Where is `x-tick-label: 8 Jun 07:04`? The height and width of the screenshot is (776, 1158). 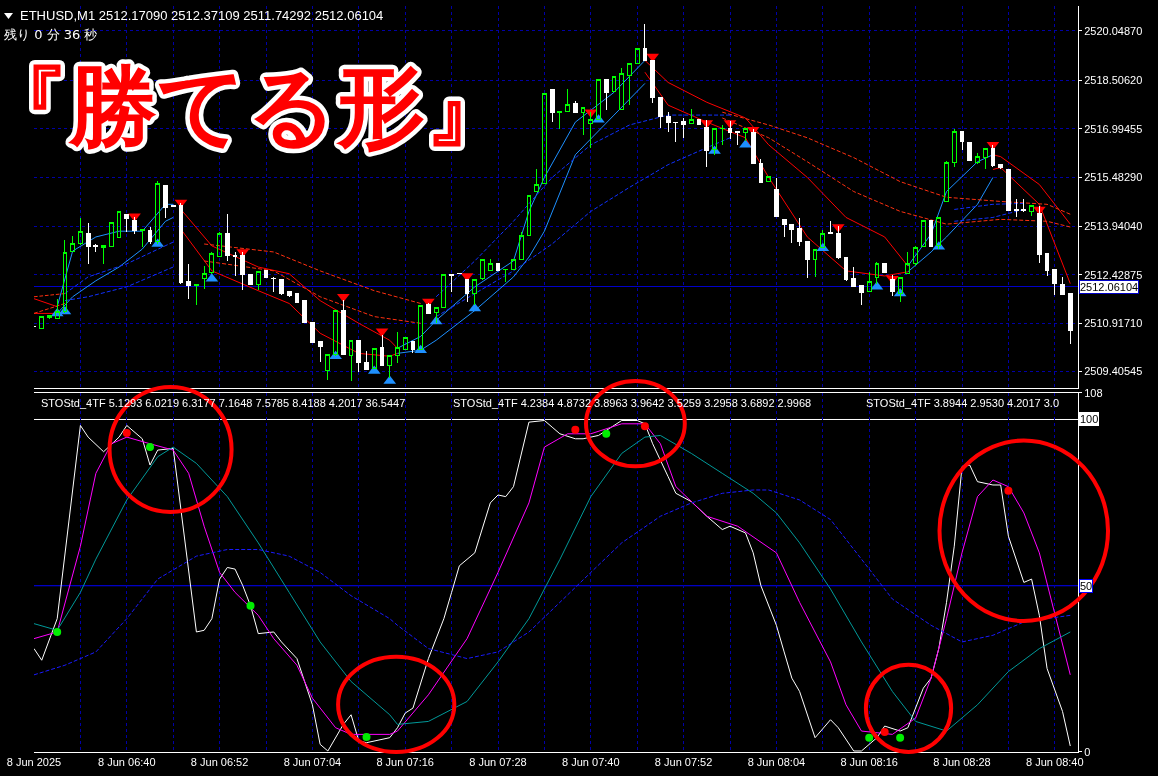
x-tick-label: 8 Jun 07:04 is located at coordinates (312, 762).